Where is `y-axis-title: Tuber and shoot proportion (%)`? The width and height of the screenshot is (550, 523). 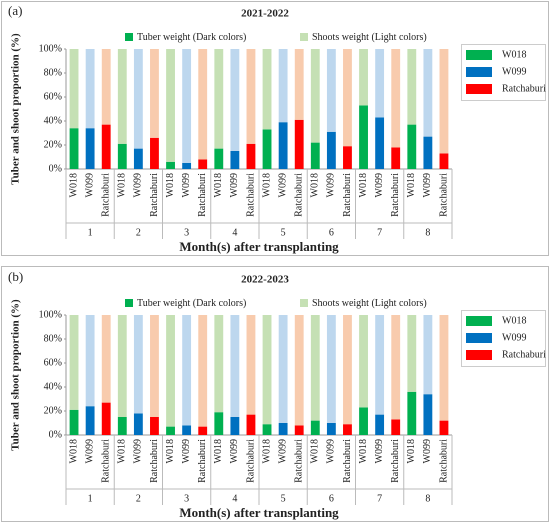 y-axis-title: Tuber and shoot proportion (%) is located at coordinates (16, 375).